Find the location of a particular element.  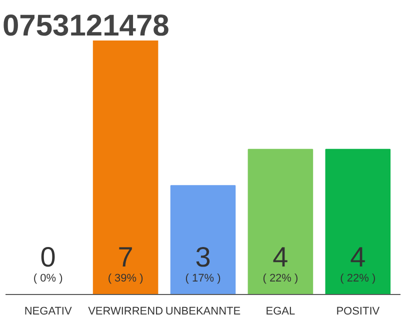

annotation: ( 0% ) is located at coordinates (48, 278).